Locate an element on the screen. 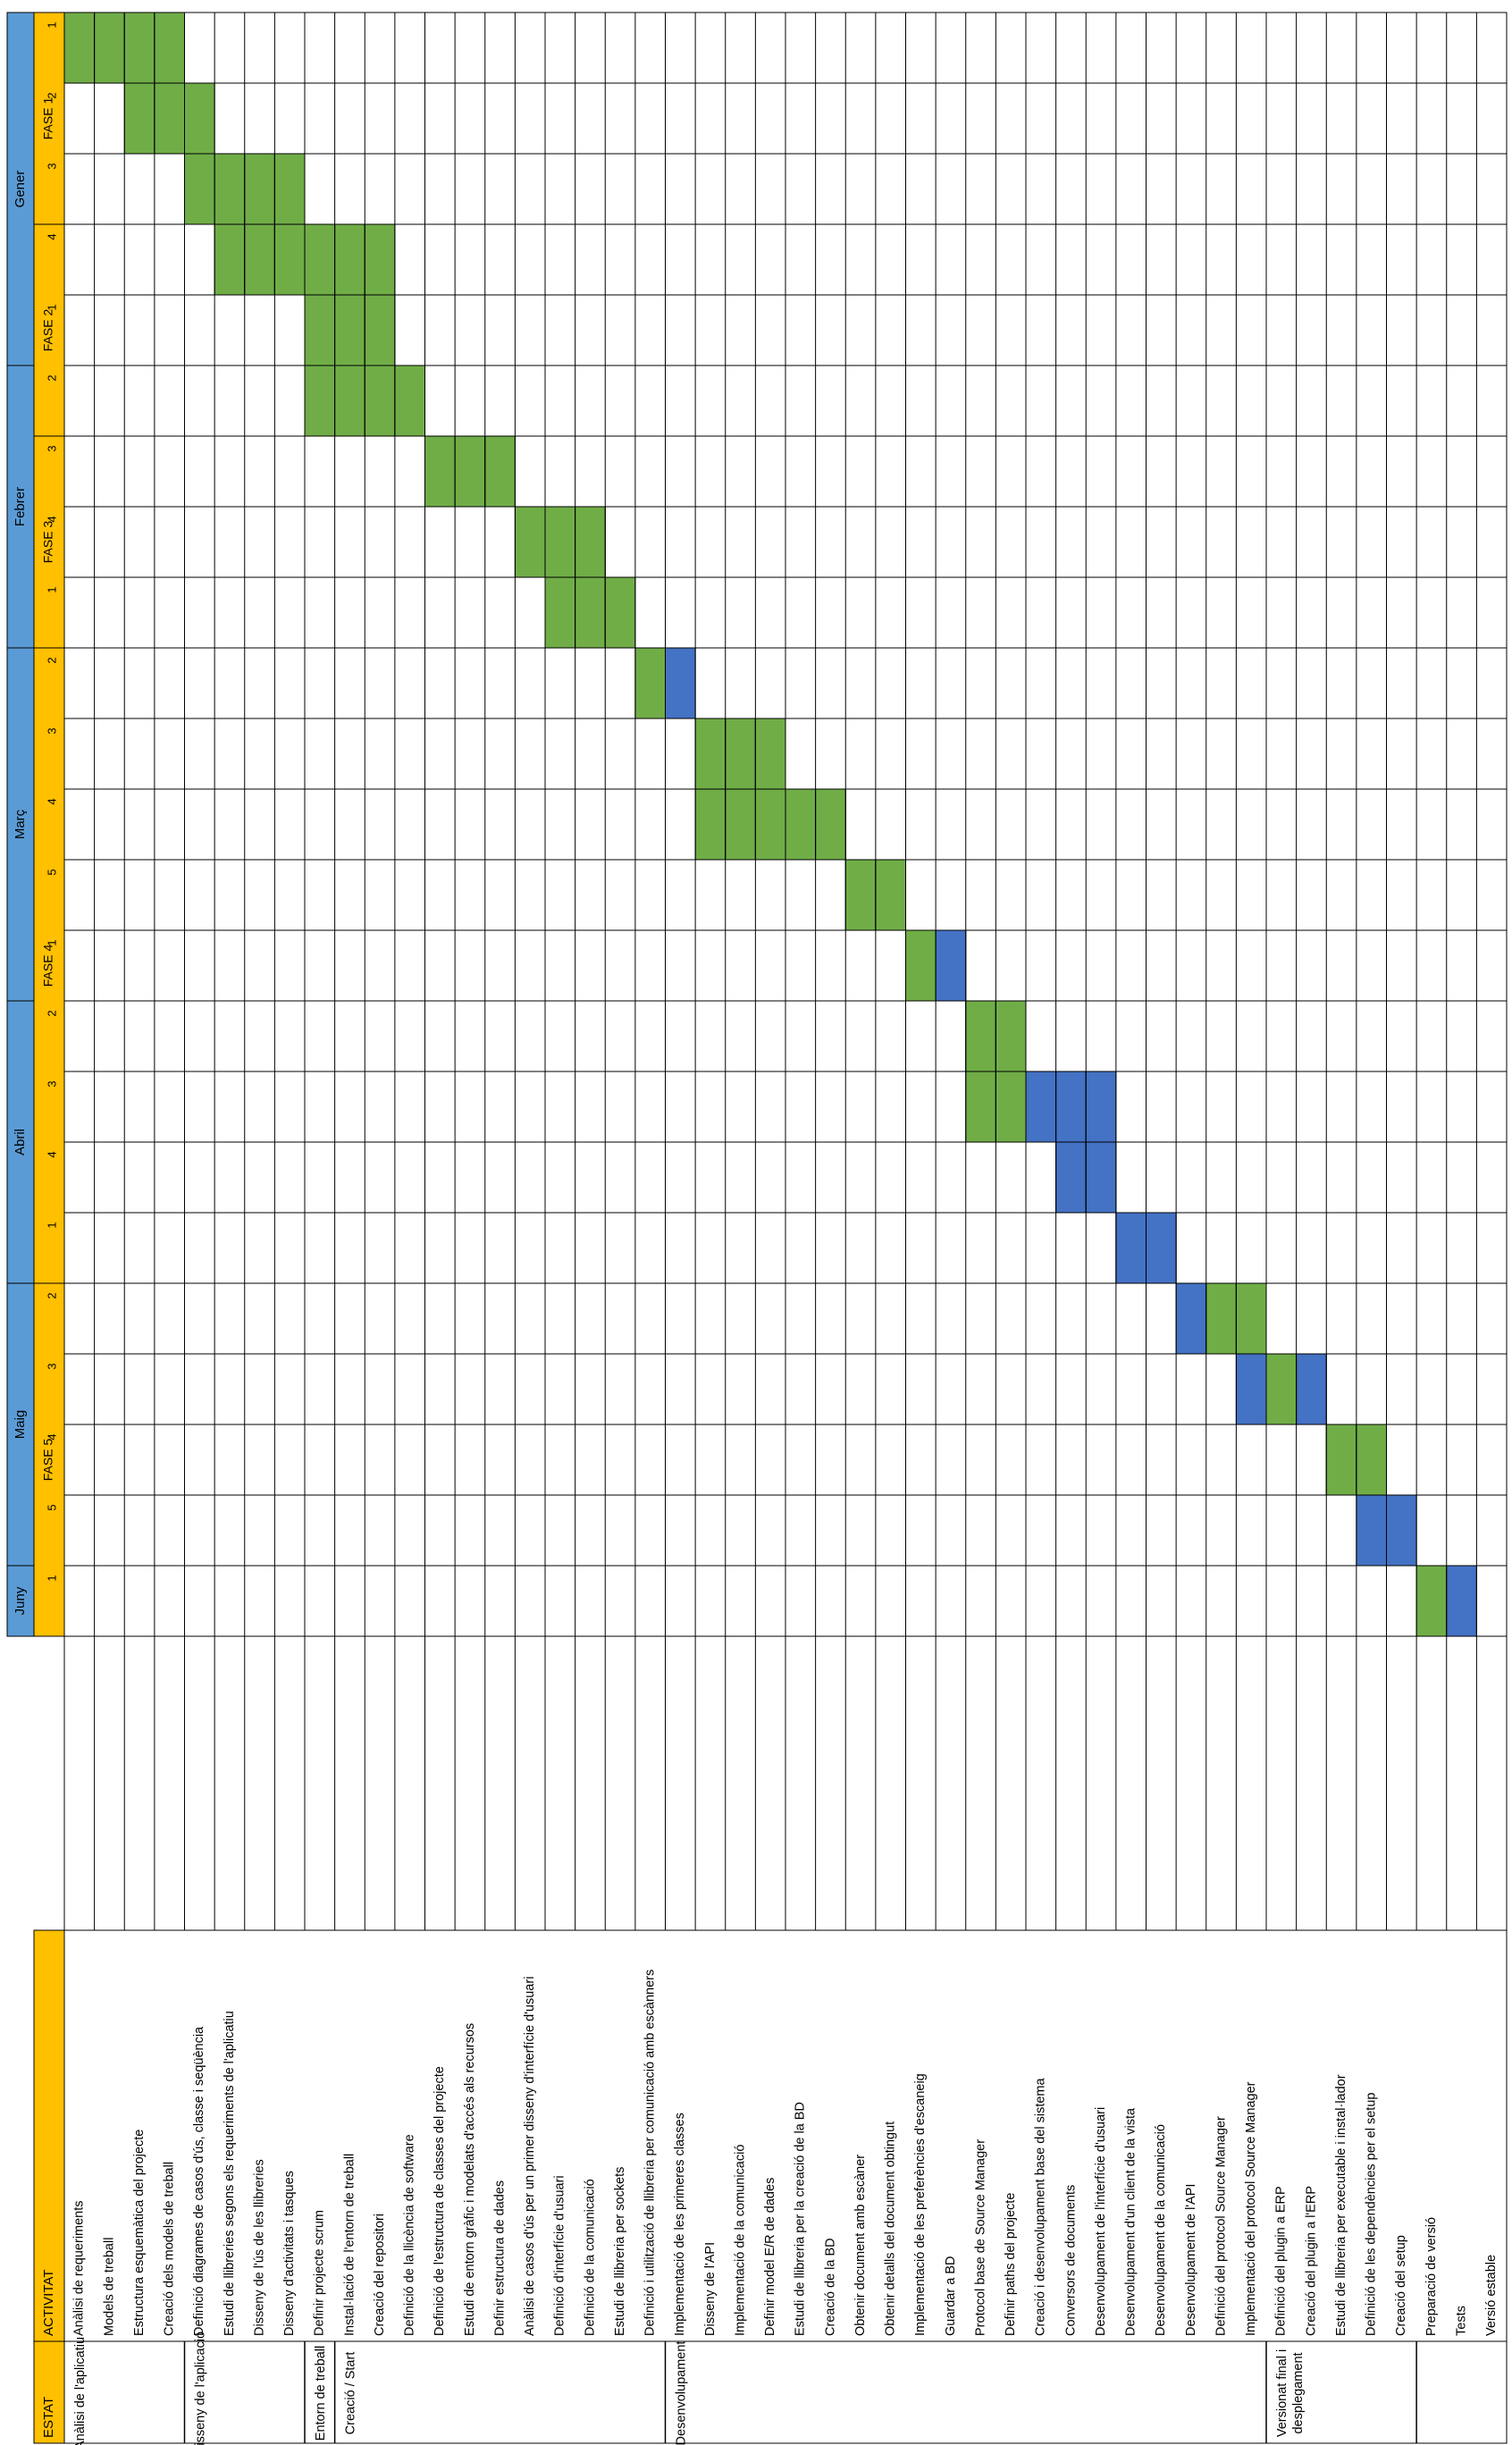 The height and width of the screenshot is (2445, 1512). activitat-header is located at coordinates (49, 2135).